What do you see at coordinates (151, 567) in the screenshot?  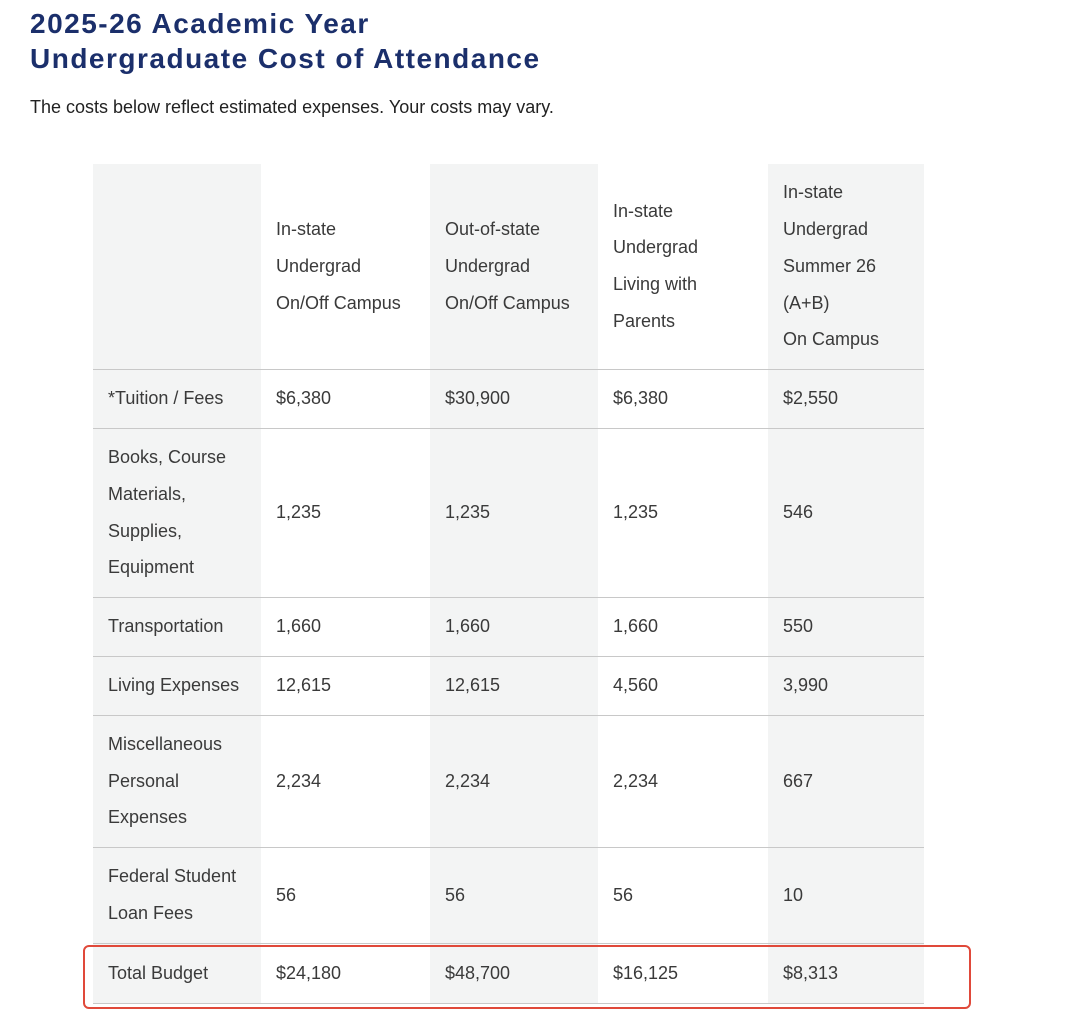 I see `text-line: Equipment` at bounding box center [151, 567].